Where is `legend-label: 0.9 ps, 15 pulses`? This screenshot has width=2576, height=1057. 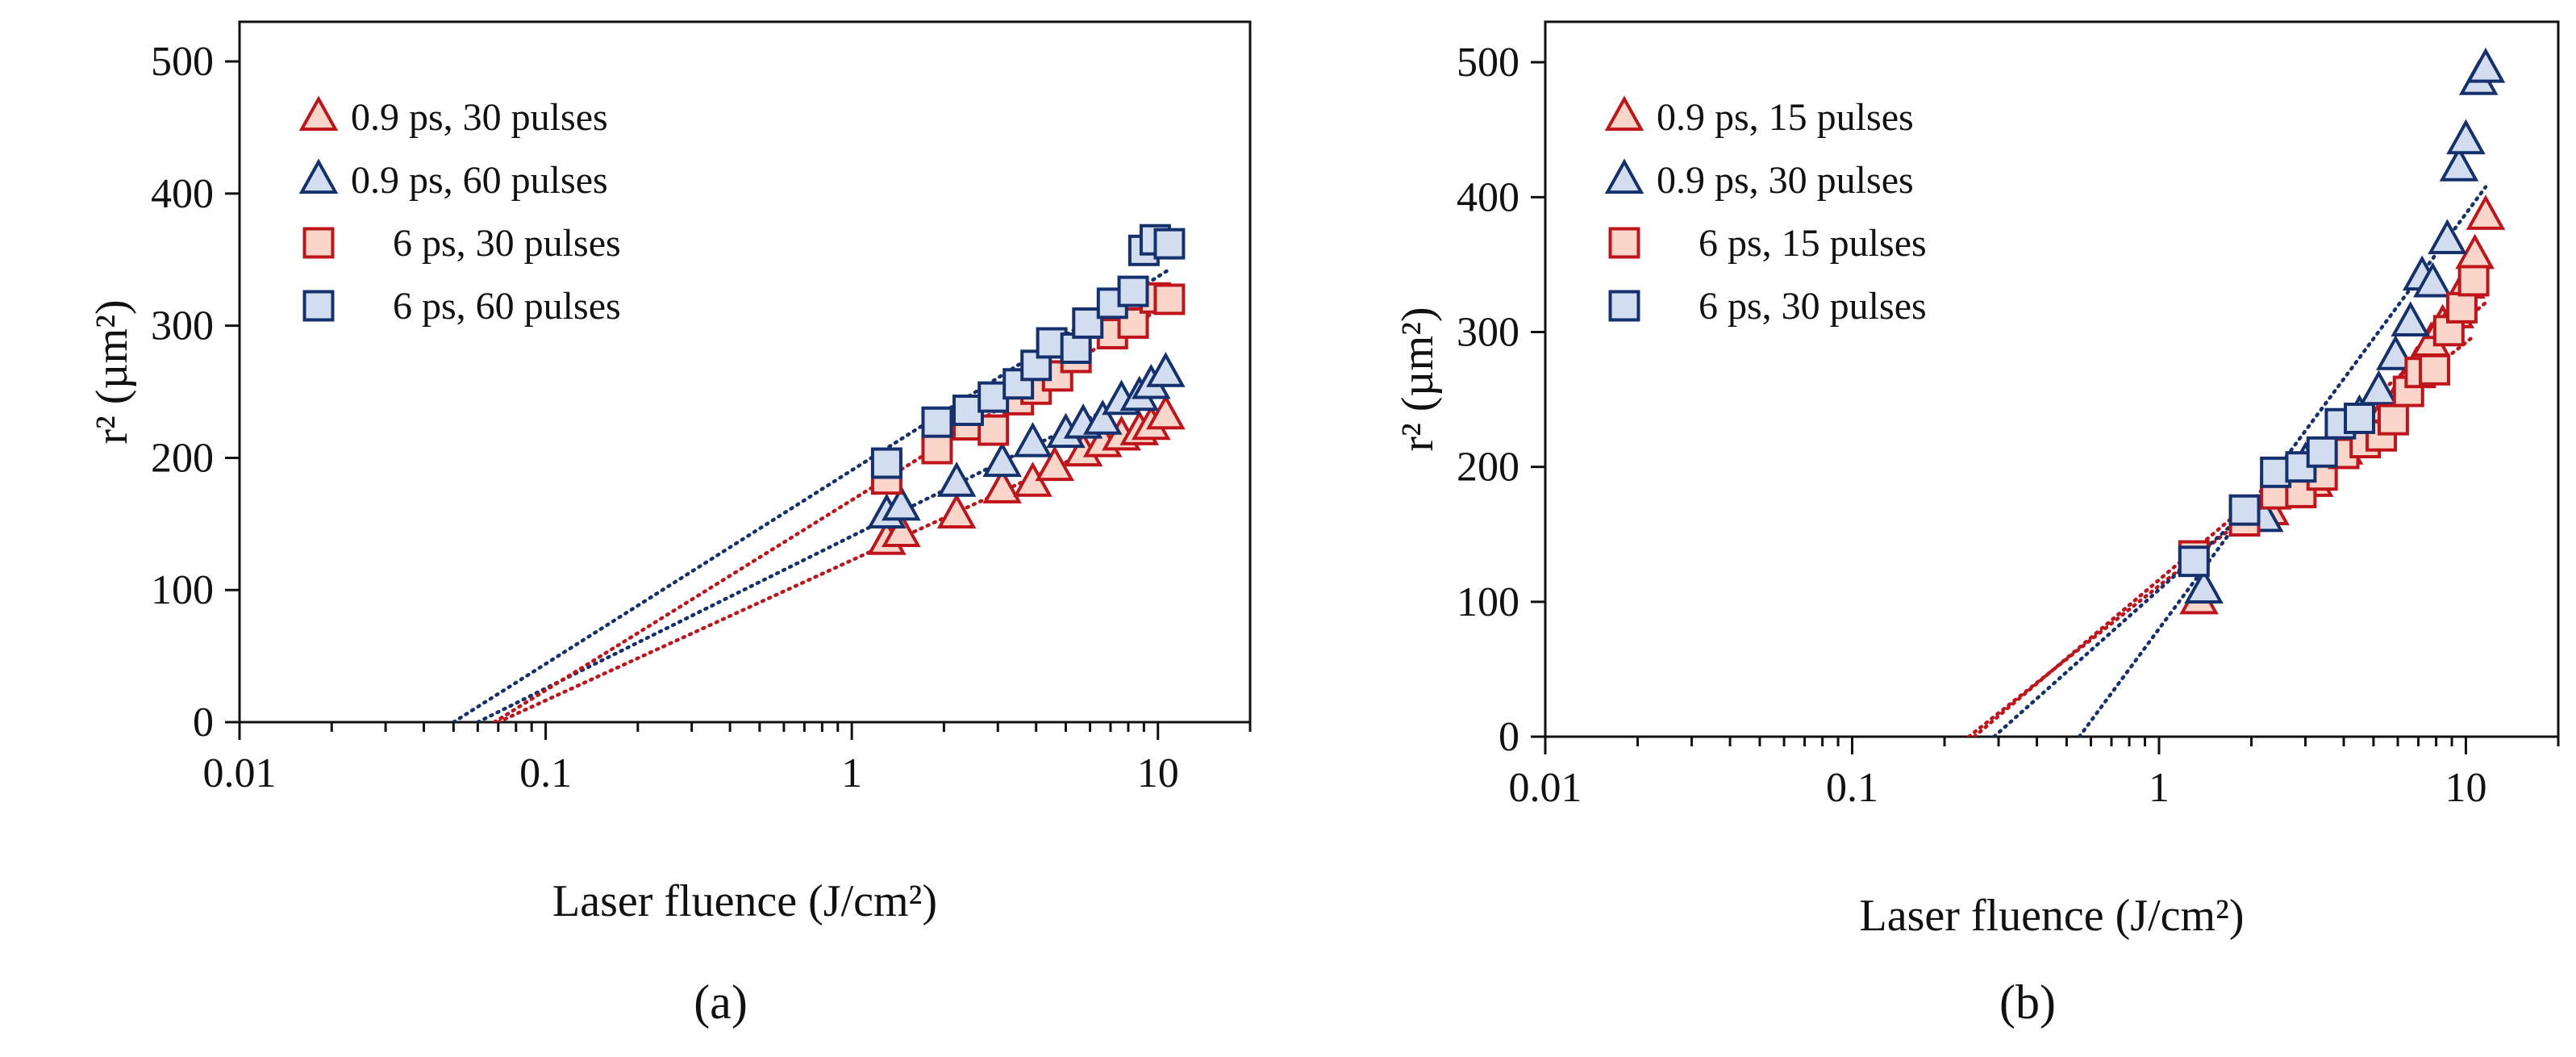
legend-label: 0.9 ps, 15 pulses is located at coordinates (1785, 118).